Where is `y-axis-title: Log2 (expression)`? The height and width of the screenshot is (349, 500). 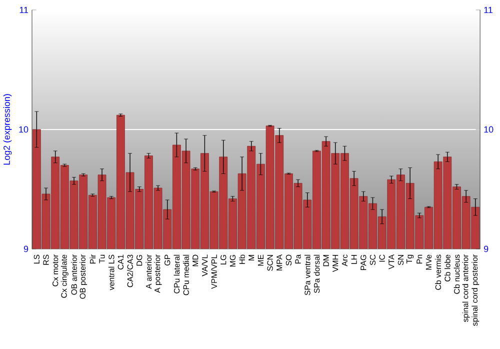
y-axis-title: Log2 (expression) is located at coordinates (7, 129).